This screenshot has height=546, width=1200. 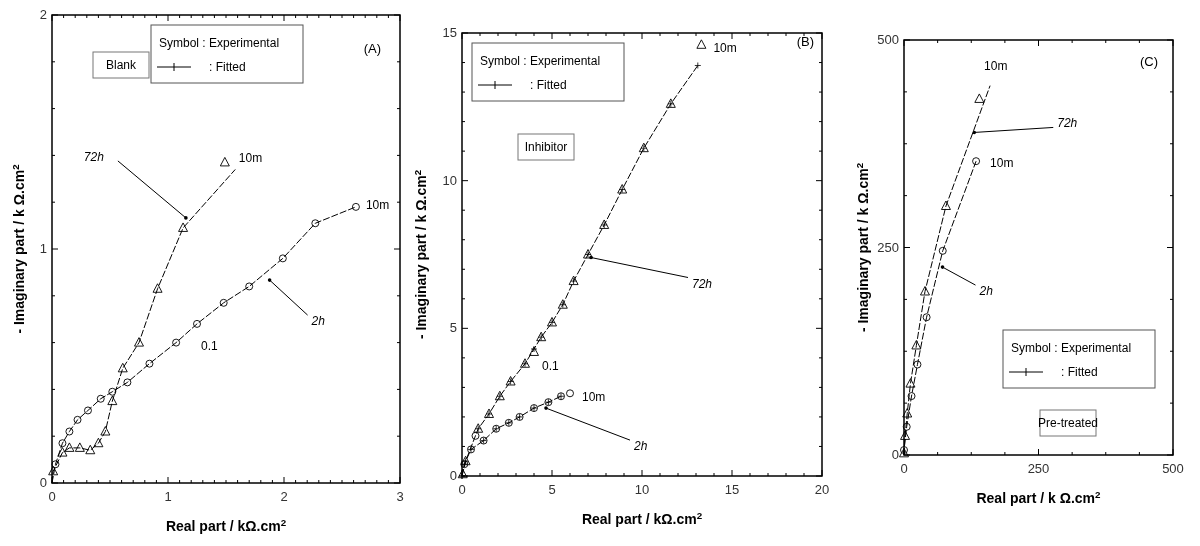 I want to click on y-tick-label: 2, so click(x=43, y=14).